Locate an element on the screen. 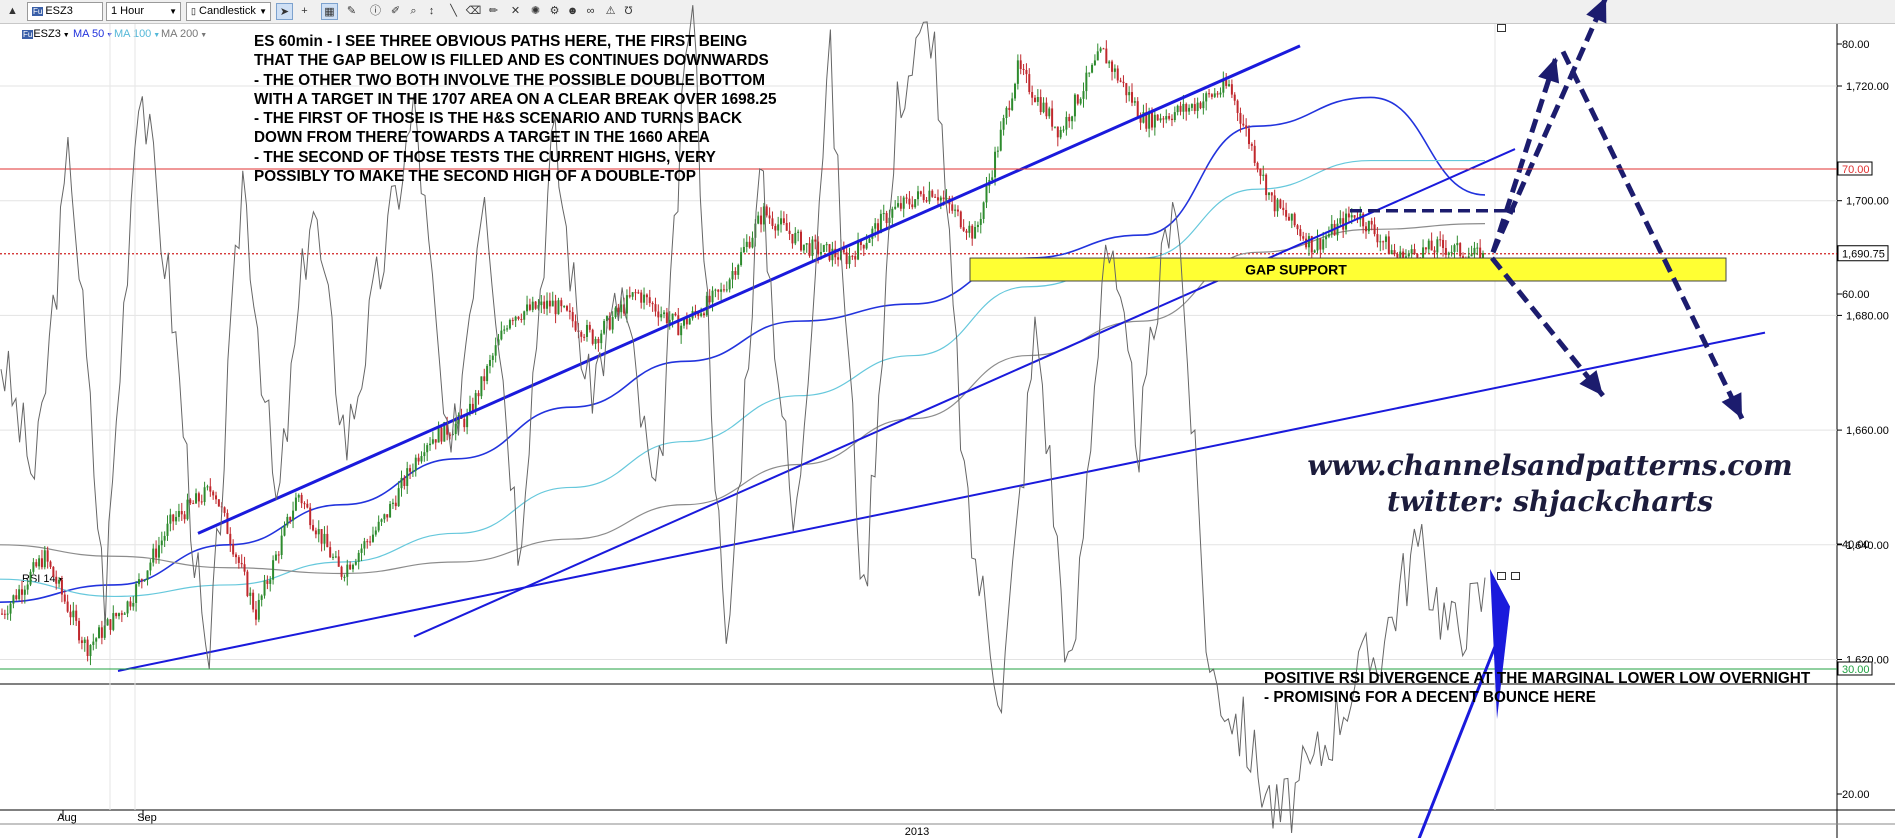 The height and width of the screenshot is (838, 1895). alert-icon: ⚠ is located at coordinates (610, 11).